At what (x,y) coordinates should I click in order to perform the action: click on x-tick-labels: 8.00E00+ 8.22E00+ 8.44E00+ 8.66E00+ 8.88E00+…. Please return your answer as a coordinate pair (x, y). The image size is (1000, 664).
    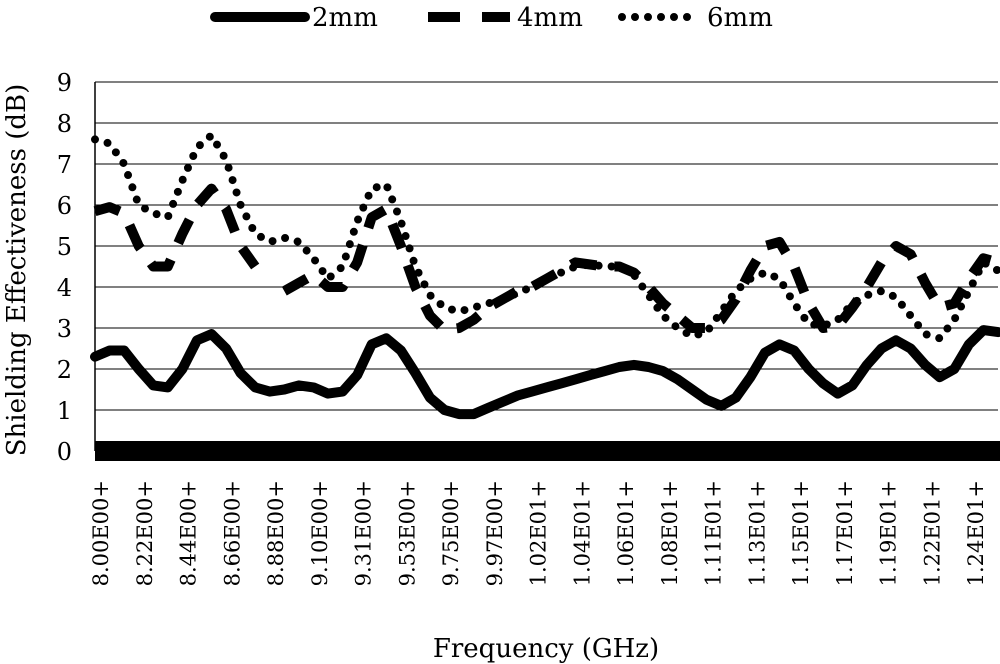
    Looking at the image, I should click on (538, 533).